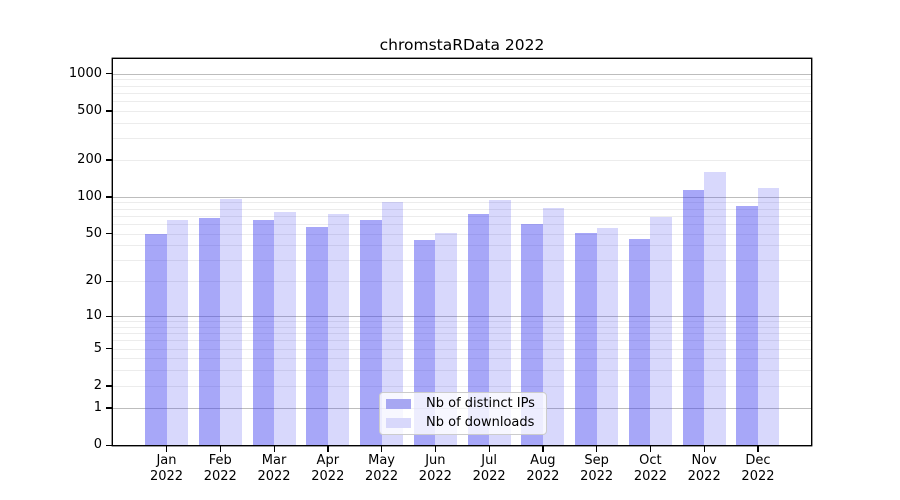 The width and height of the screenshot is (900, 500). Describe the element at coordinates (489, 468) in the screenshot. I see `x-axis-tick-label: Jul 2022` at that location.